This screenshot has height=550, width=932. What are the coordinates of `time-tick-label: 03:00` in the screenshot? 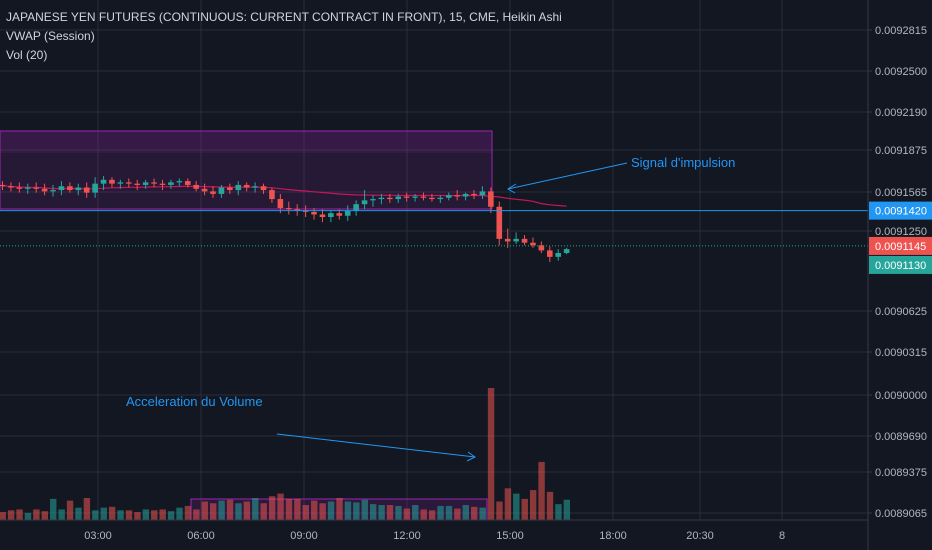 It's located at (98, 536).